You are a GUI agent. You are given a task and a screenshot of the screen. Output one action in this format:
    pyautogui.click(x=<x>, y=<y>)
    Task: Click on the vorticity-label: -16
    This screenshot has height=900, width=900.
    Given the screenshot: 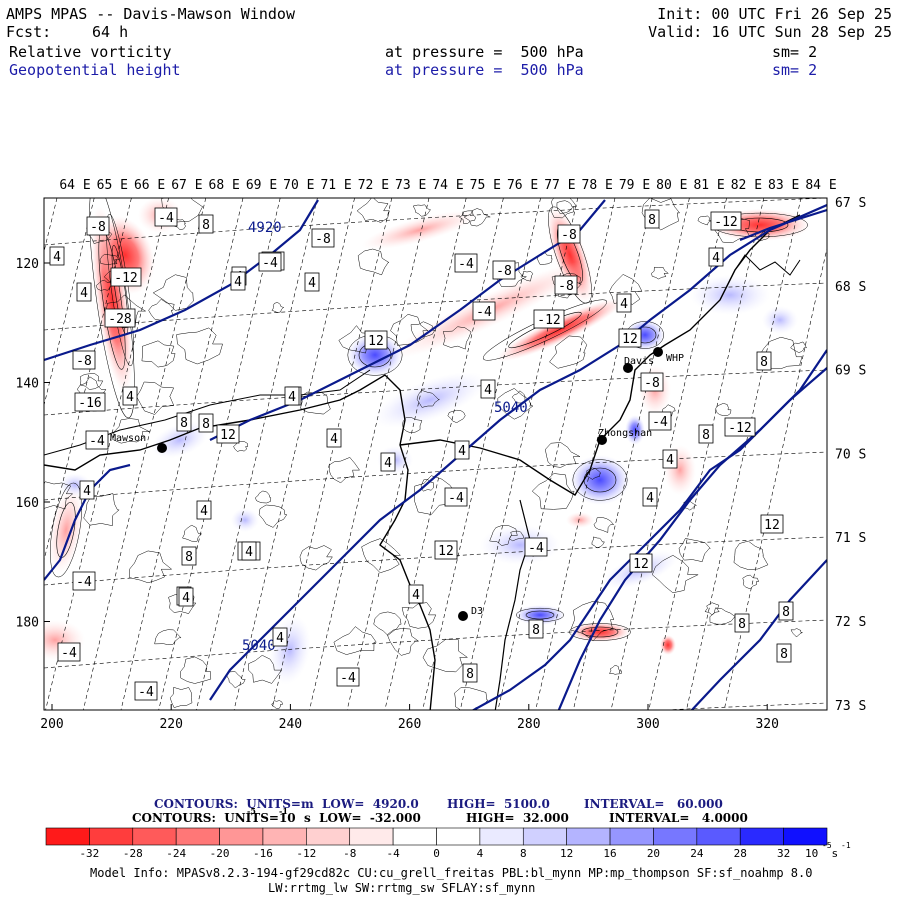 What is the action you would take?
    pyautogui.click(x=90, y=402)
    